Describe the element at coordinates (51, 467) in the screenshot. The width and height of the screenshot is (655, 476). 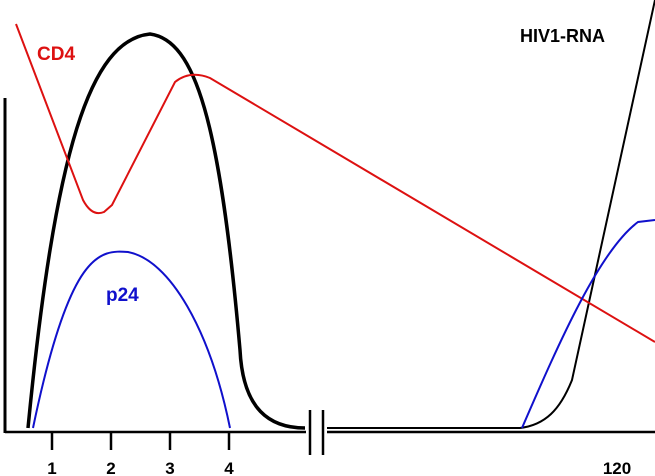
I see `x-tick-label-1: 1` at that location.